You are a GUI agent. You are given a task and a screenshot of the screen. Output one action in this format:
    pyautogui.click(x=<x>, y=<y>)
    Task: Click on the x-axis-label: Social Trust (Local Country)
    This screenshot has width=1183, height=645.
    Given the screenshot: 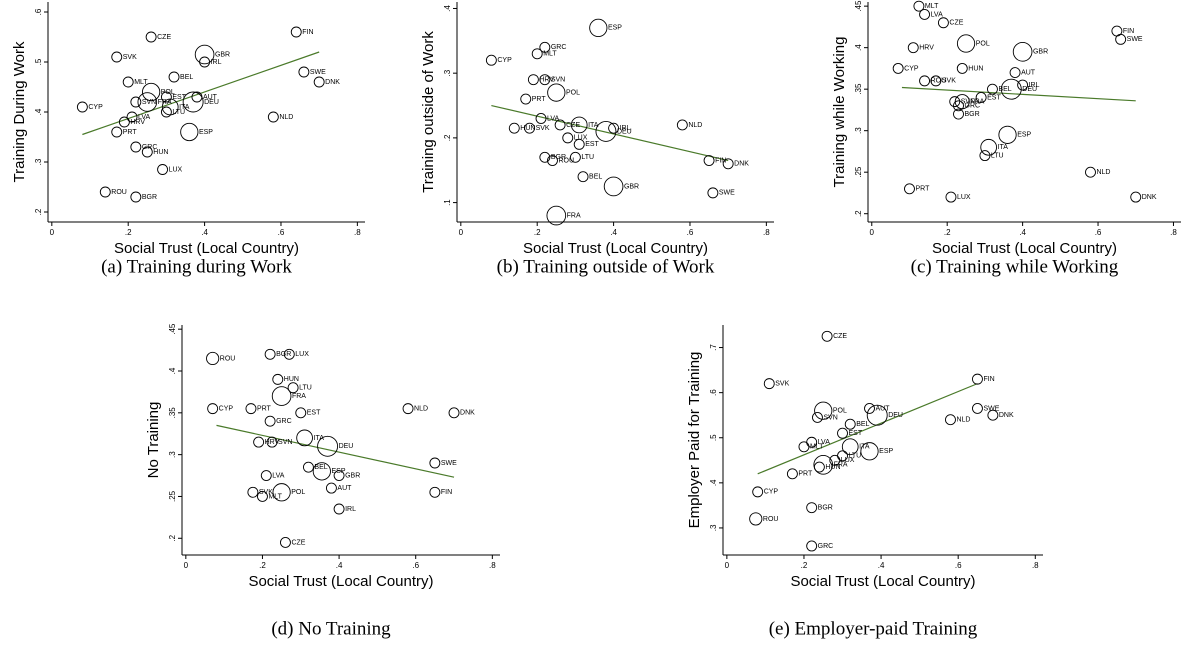 What is the action you would take?
    pyautogui.click(x=615, y=248)
    